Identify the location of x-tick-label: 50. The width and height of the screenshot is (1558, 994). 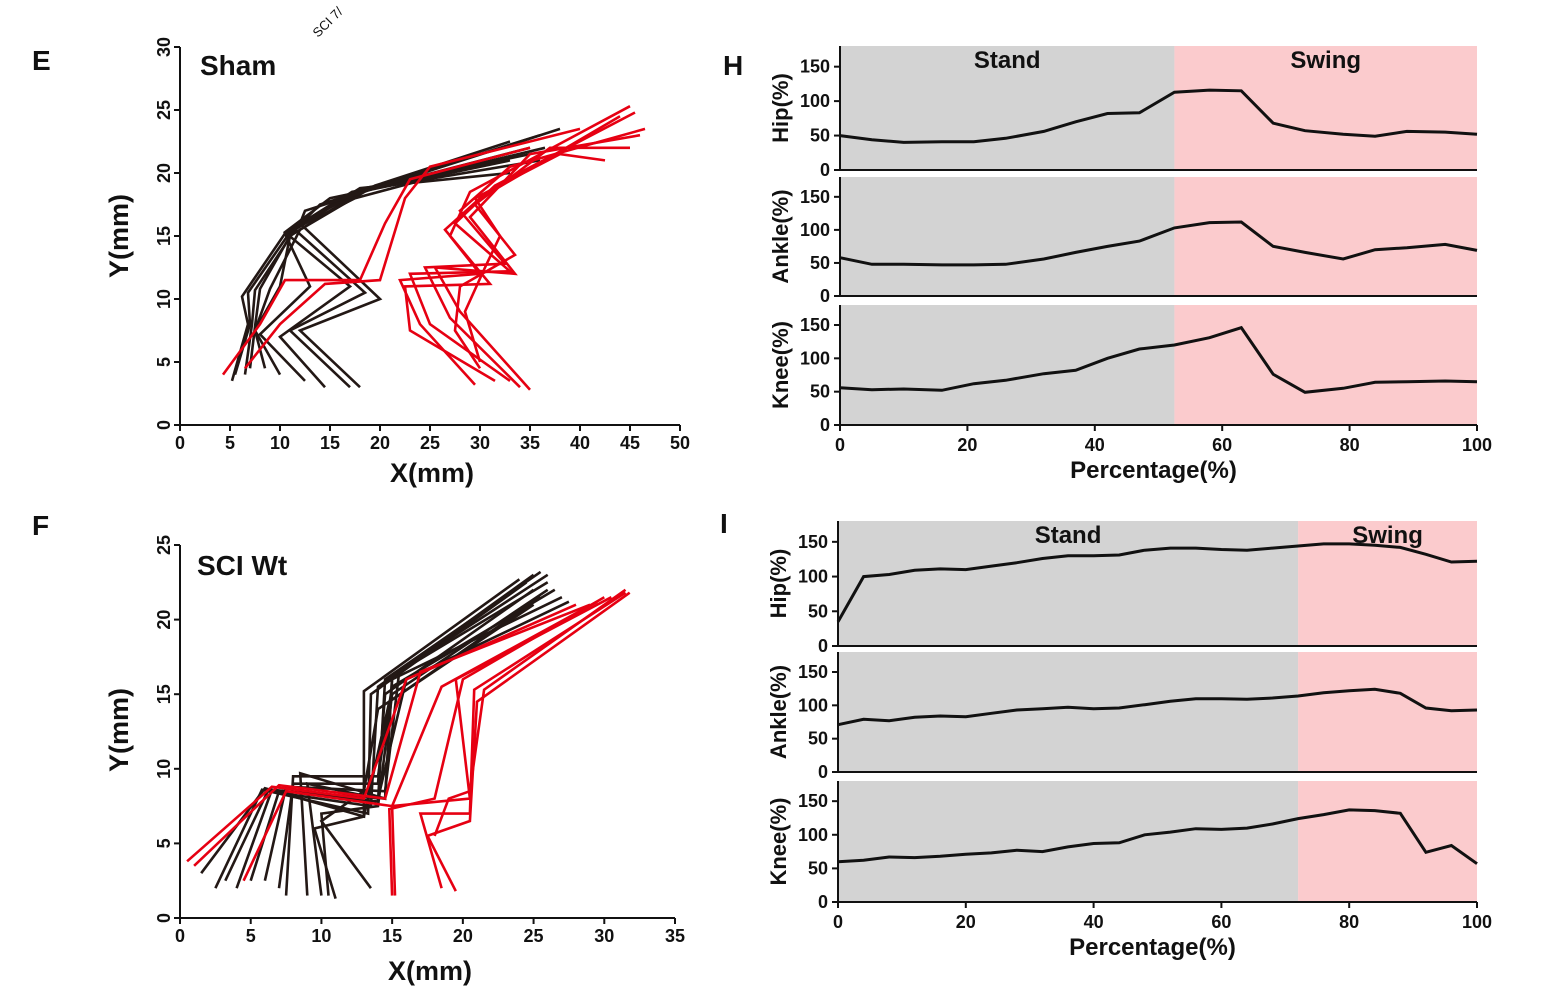
(680, 443).